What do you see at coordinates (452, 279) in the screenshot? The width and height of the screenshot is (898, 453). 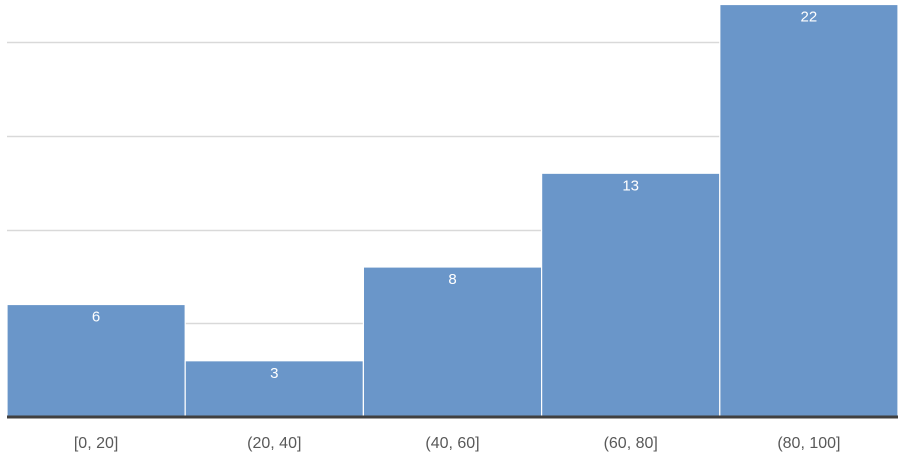 I see `data-label-2: 8` at bounding box center [452, 279].